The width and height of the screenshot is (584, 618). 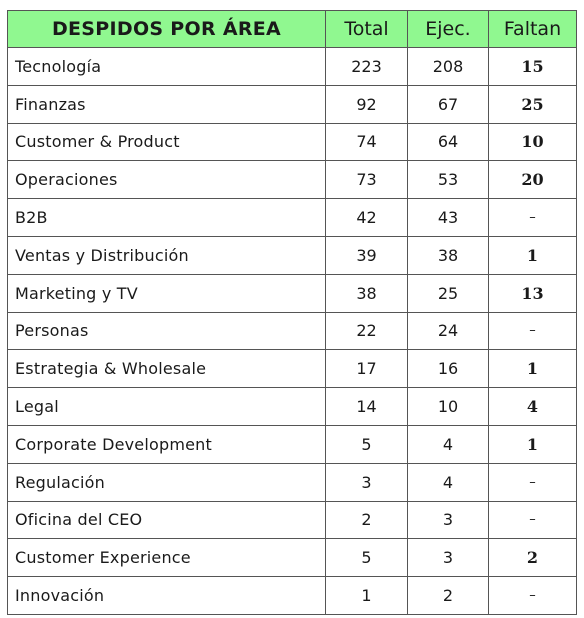 I want to click on area-cell: Marketing y TV, so click(x=166, y=293).